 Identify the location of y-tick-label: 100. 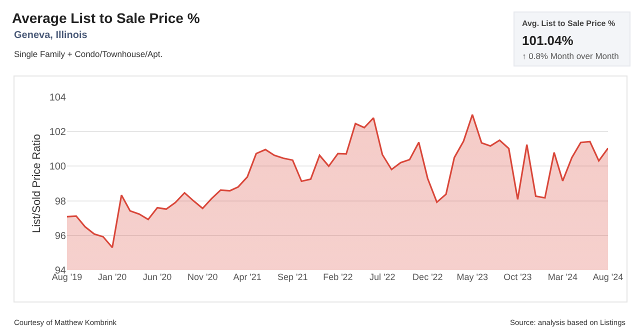
(57, 167).